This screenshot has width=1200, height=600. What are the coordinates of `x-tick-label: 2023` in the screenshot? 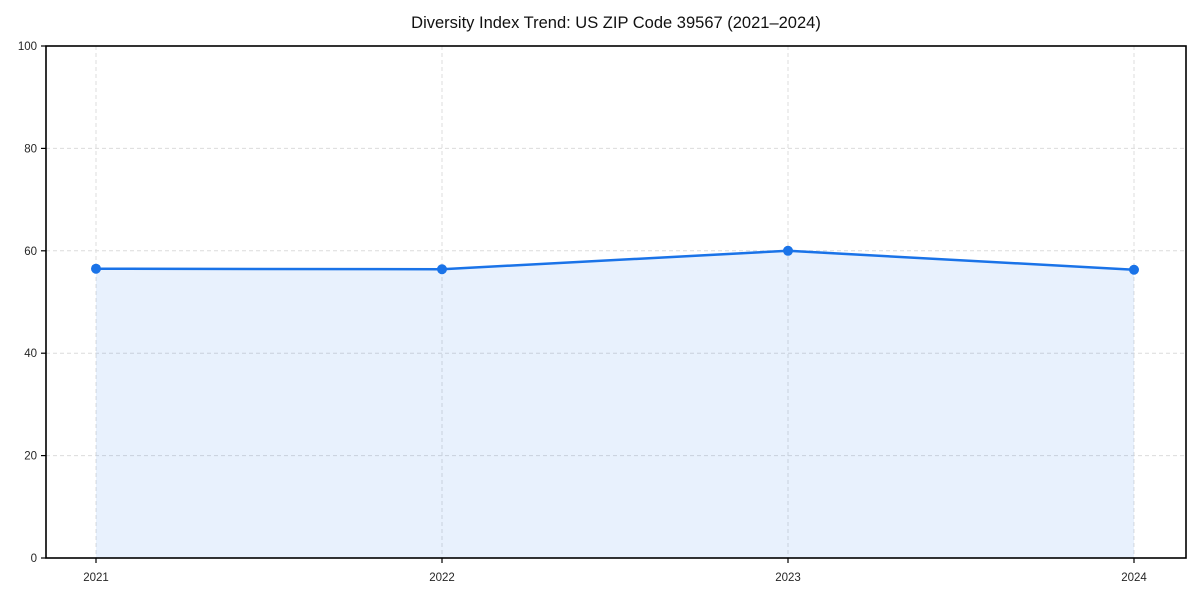 It's located at (788, 578).